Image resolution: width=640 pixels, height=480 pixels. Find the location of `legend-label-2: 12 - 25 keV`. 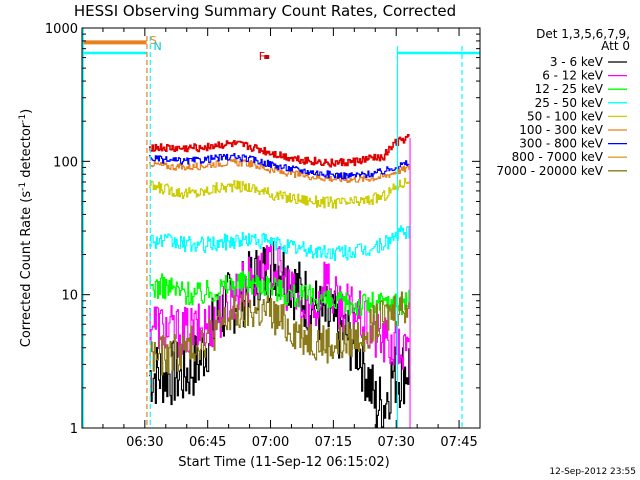

legend-label-2: 12 - 25 keV is located at coordinates (569, 89).